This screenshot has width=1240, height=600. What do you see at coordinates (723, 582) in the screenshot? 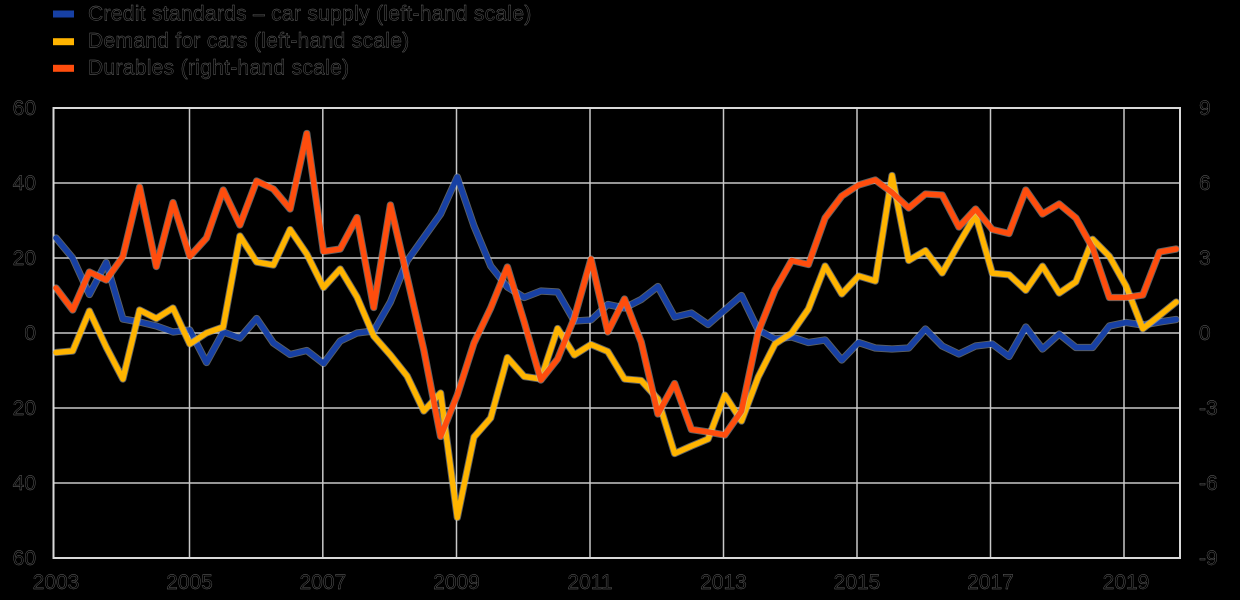
I see `svg-text: 2013` at bounding box center [723, 582].